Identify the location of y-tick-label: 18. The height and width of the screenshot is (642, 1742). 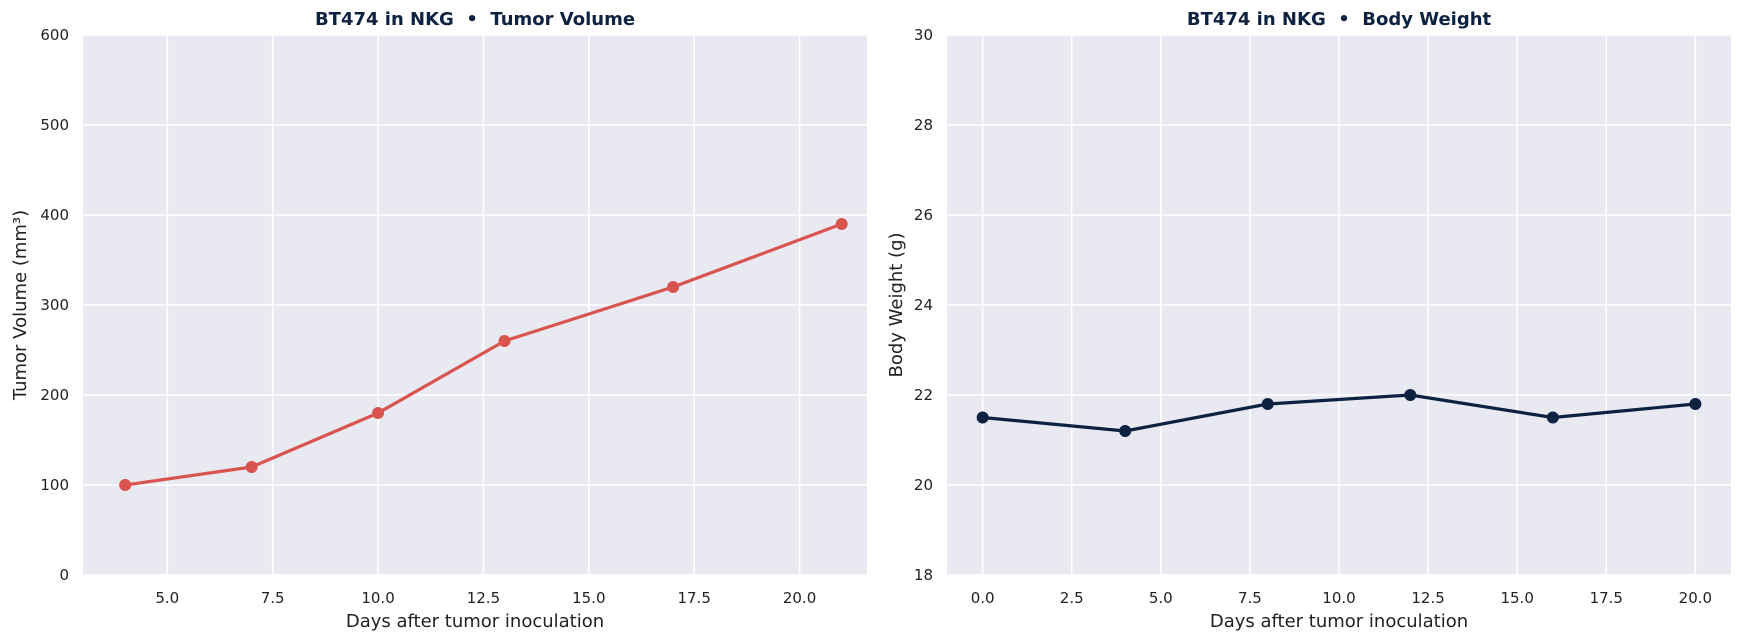
(923, 575).